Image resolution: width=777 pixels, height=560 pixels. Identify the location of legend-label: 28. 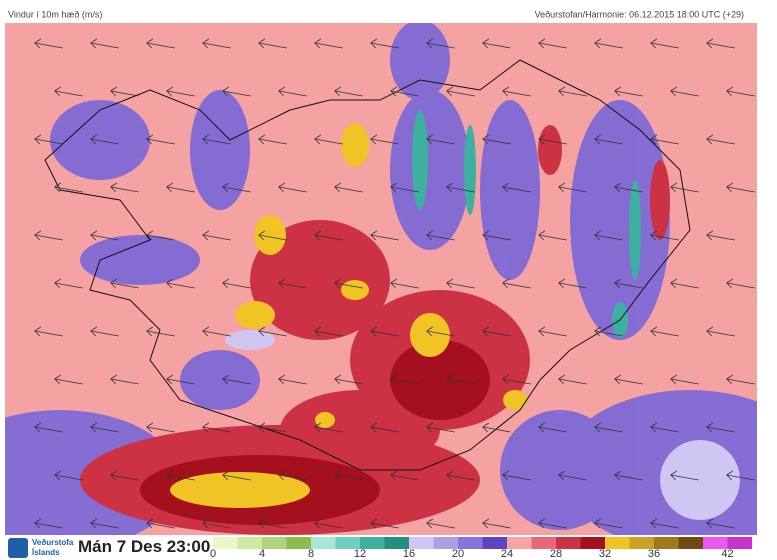
(556, 554).